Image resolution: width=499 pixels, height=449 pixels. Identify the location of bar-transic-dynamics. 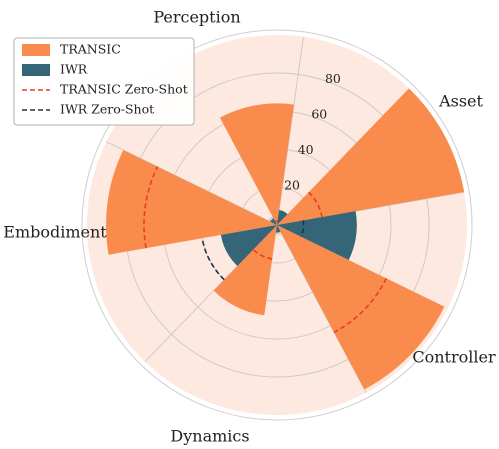
(192, 202).